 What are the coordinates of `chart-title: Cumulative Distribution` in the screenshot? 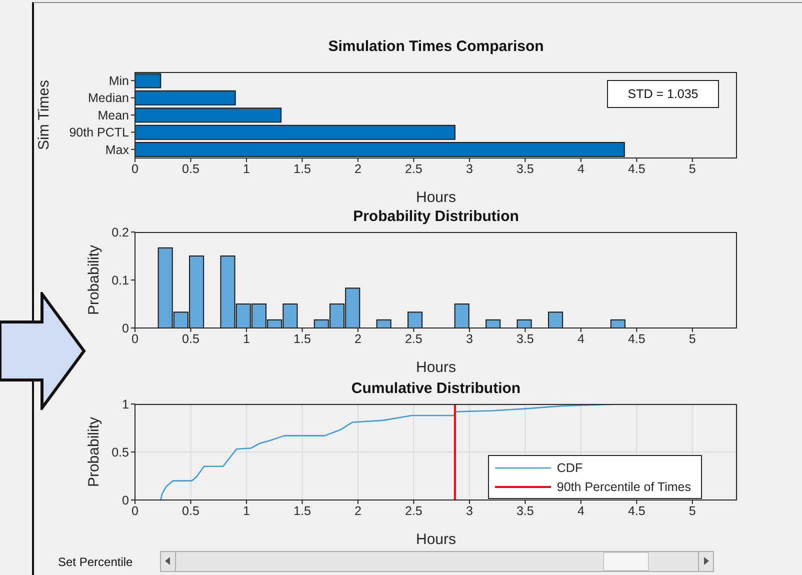 It's located at (436, 388).